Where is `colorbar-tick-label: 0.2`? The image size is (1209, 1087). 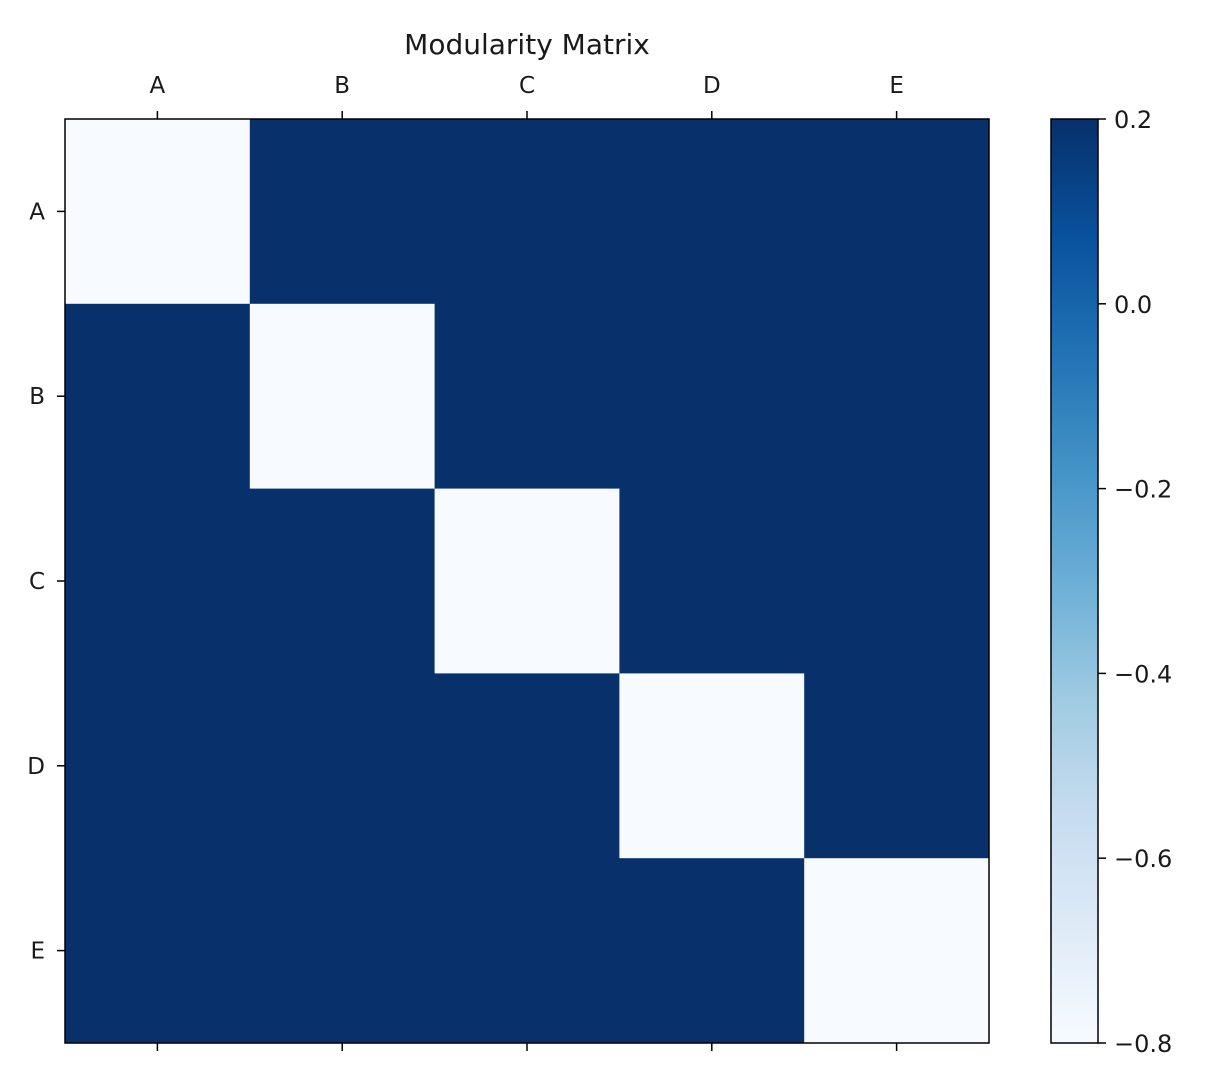
colorbar-tick-label: 0.2 is located at coordinates (1133, 120).